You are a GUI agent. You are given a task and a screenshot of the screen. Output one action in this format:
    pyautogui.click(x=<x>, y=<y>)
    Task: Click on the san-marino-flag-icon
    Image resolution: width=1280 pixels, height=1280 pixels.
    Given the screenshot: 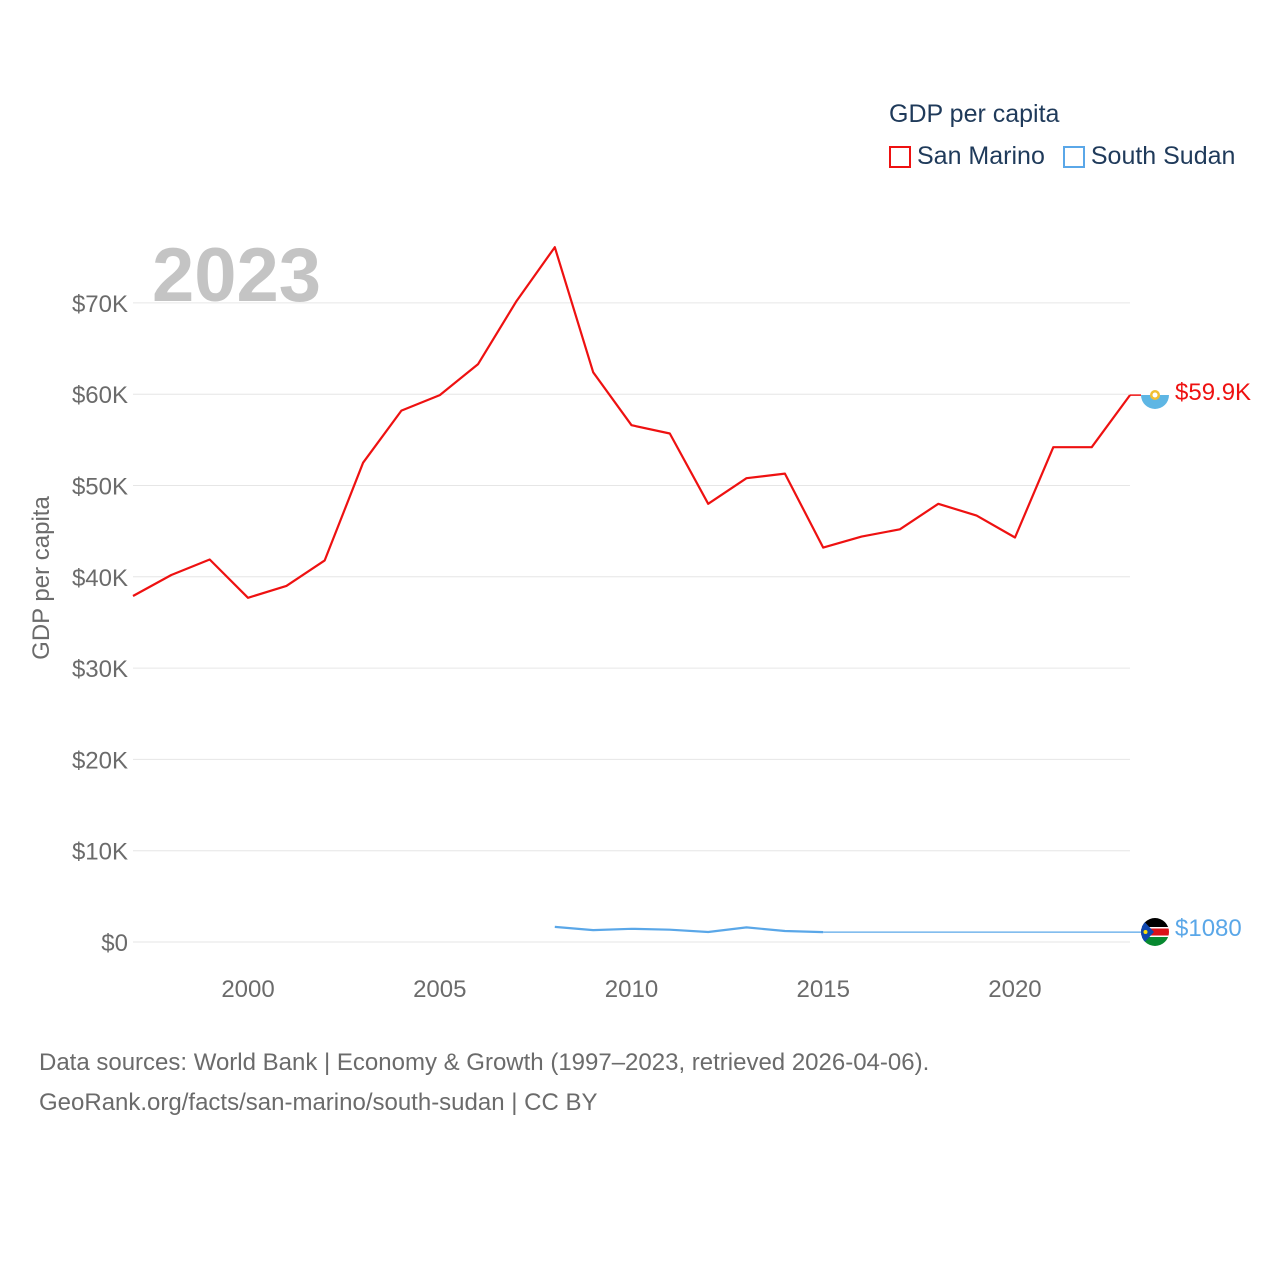 What is the action you would take?
    pyautogui.click(x=1155, y=395)
    